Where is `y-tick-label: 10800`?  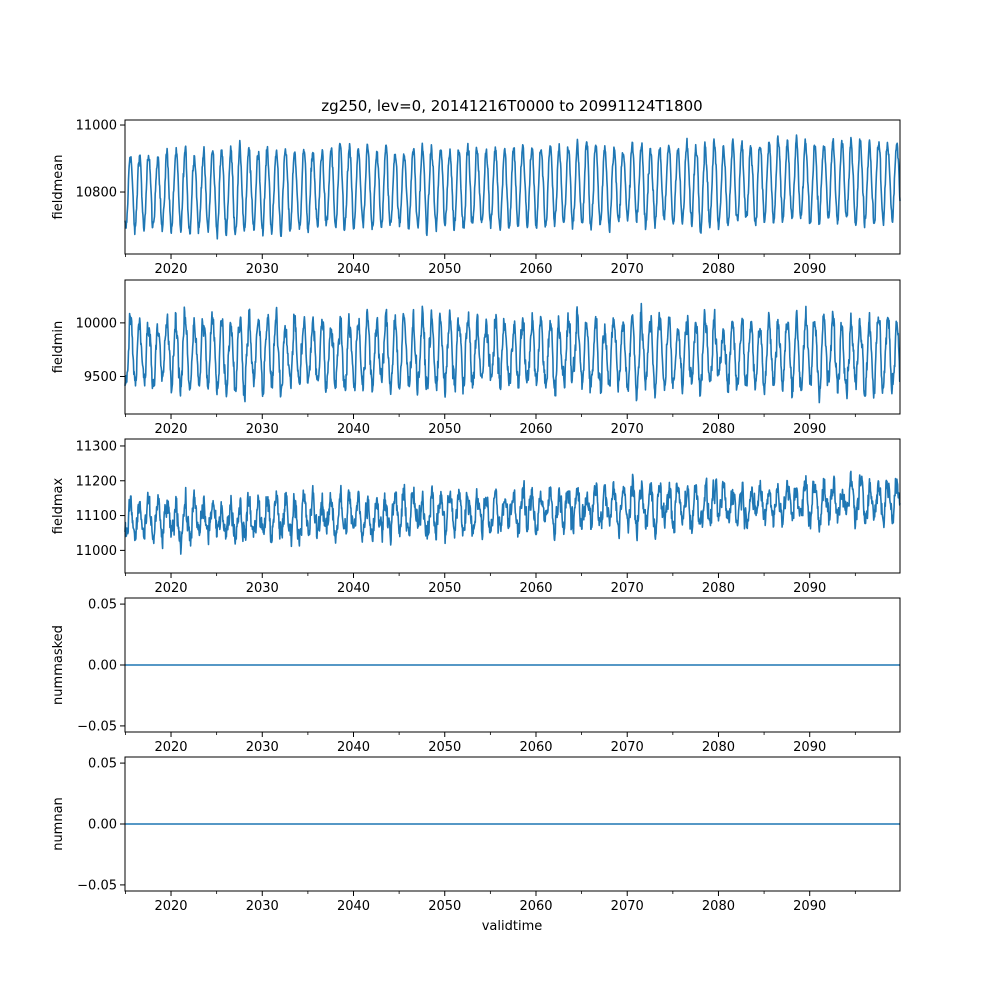
y-tick-label: 10800 is located at coordinates (96, 193).